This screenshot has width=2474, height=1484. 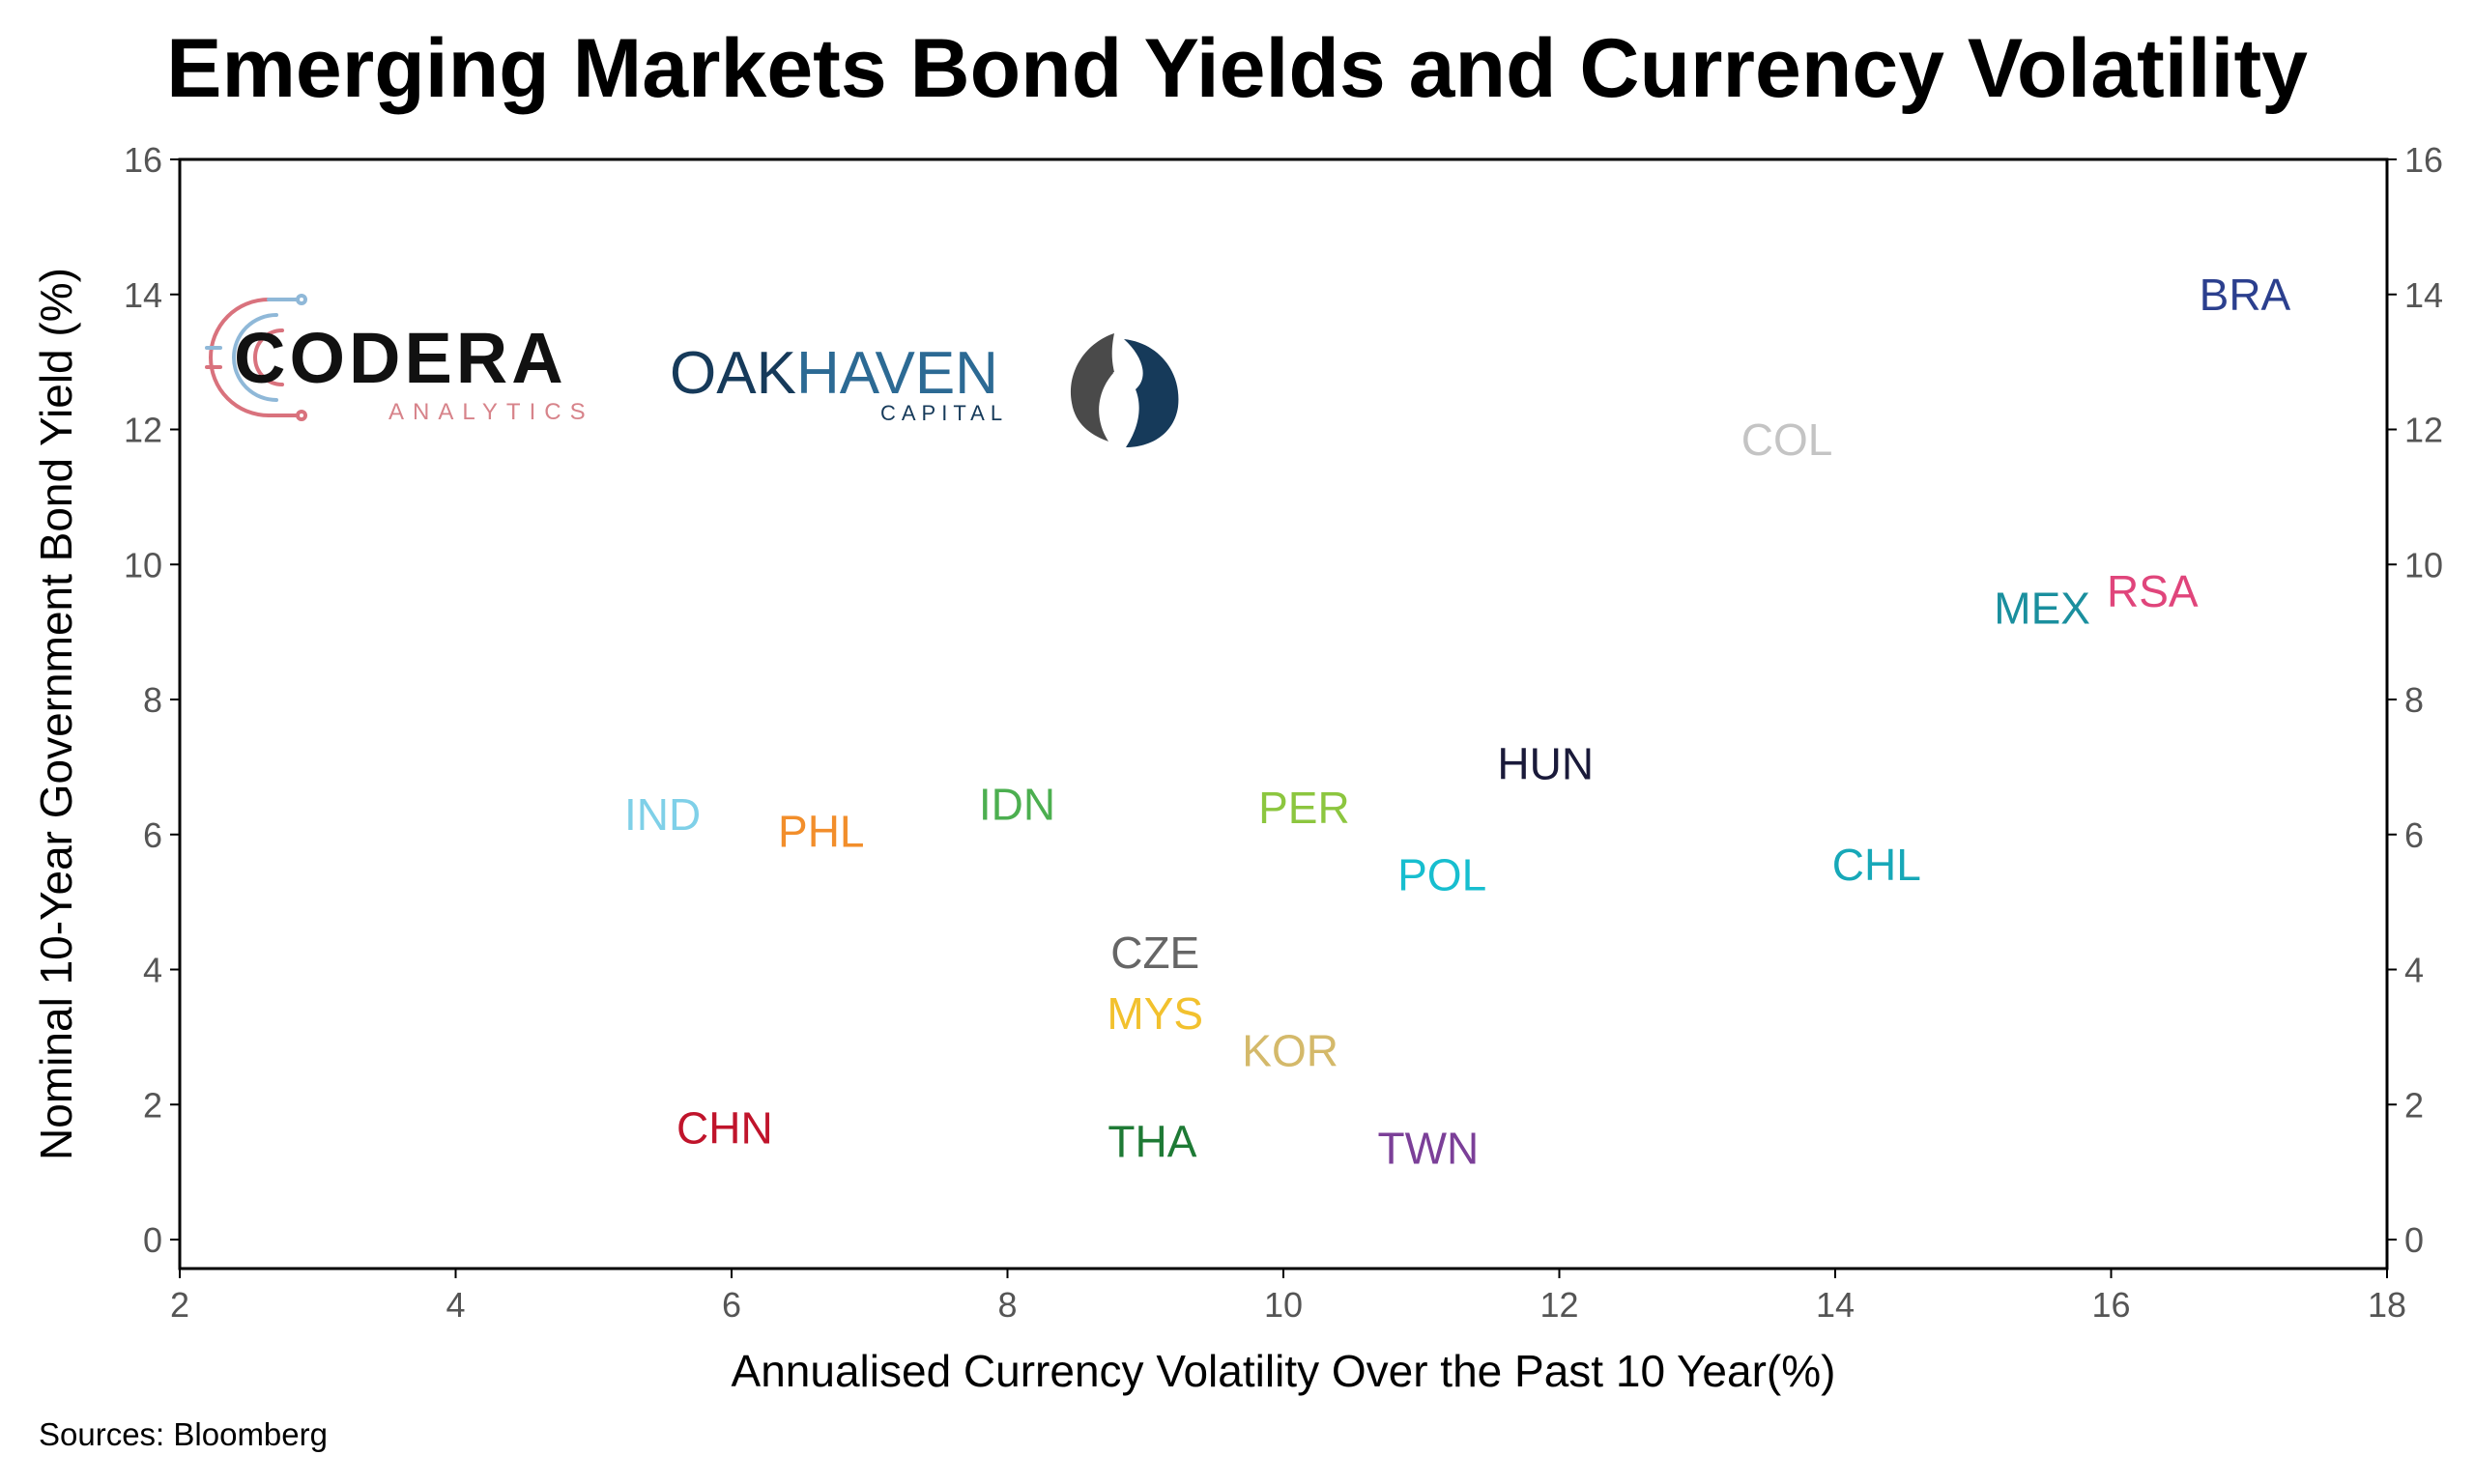 What do you see at coordinates (1304, 808) in the screenshot?
I see `point-label-per: PER` at bounding box center [1304, 808].